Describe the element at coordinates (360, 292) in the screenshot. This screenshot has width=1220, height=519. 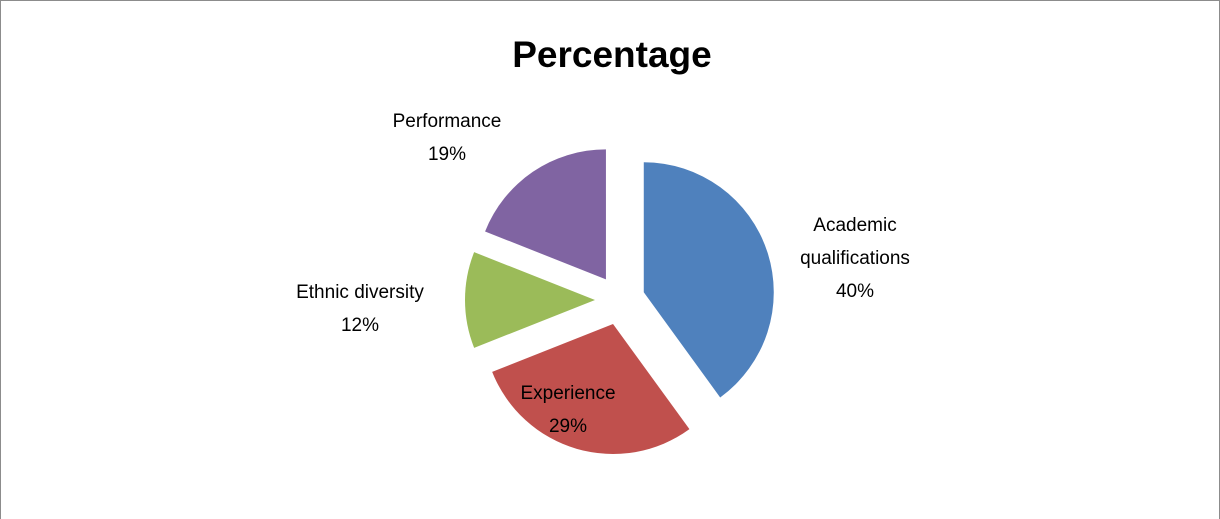
I see `category-label: Ethnic diversity` at that location.